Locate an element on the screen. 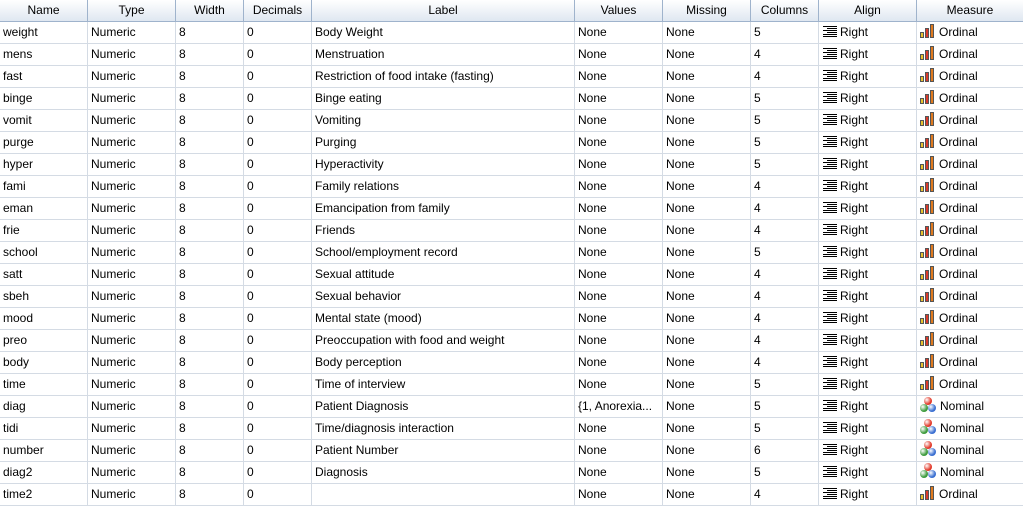 This screenshot has height=507, width=1023. label-cell: School/employment record is located at coordinates (443, 253).